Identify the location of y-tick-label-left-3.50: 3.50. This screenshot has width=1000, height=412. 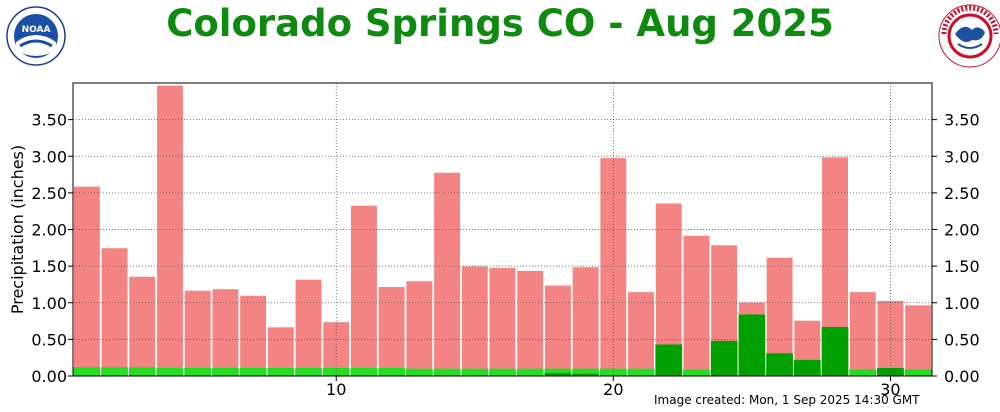
(49, 120).